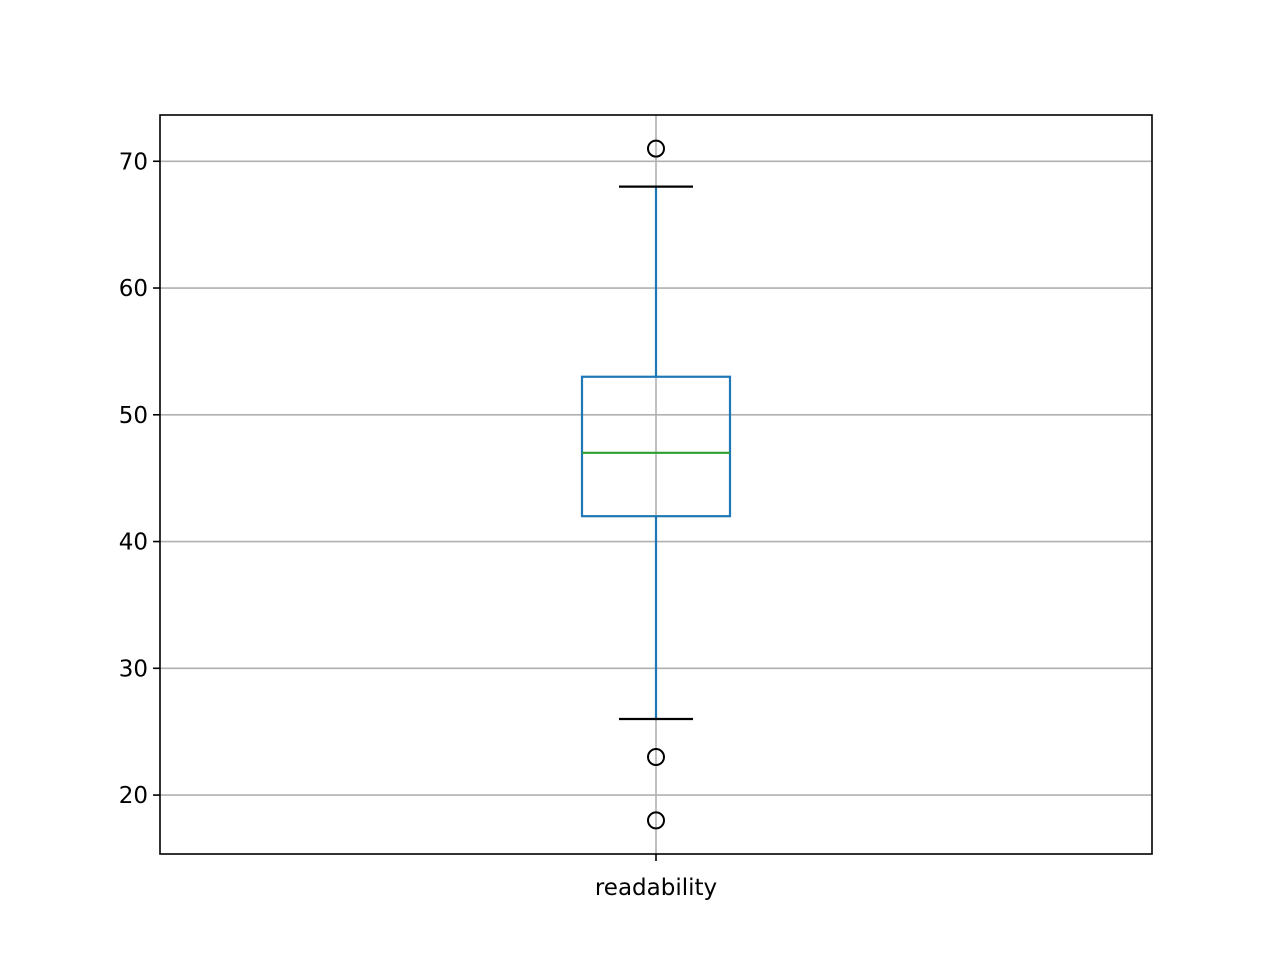 This screenshot has width=1280, height=960. What do you see at coordinates (133, 289) in the screenshot?
I see `y-tick-label: 60` at bounding box center [133, 289].